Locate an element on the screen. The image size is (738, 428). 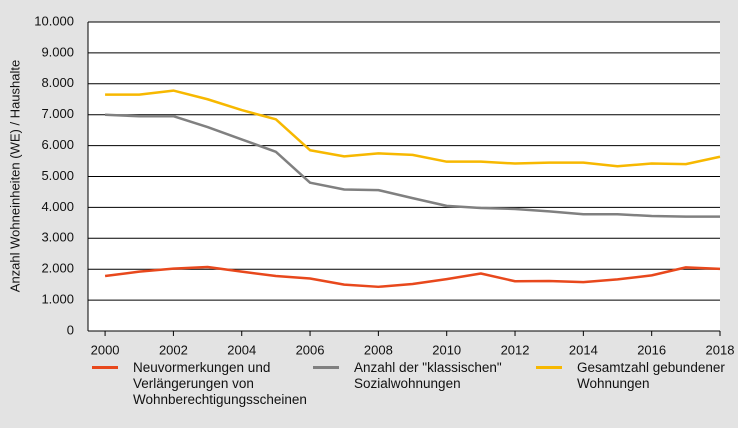
y-axis-label: Anzahl Wohneinheiten (WE) / Haushalte is located at coordinates (14, 176).